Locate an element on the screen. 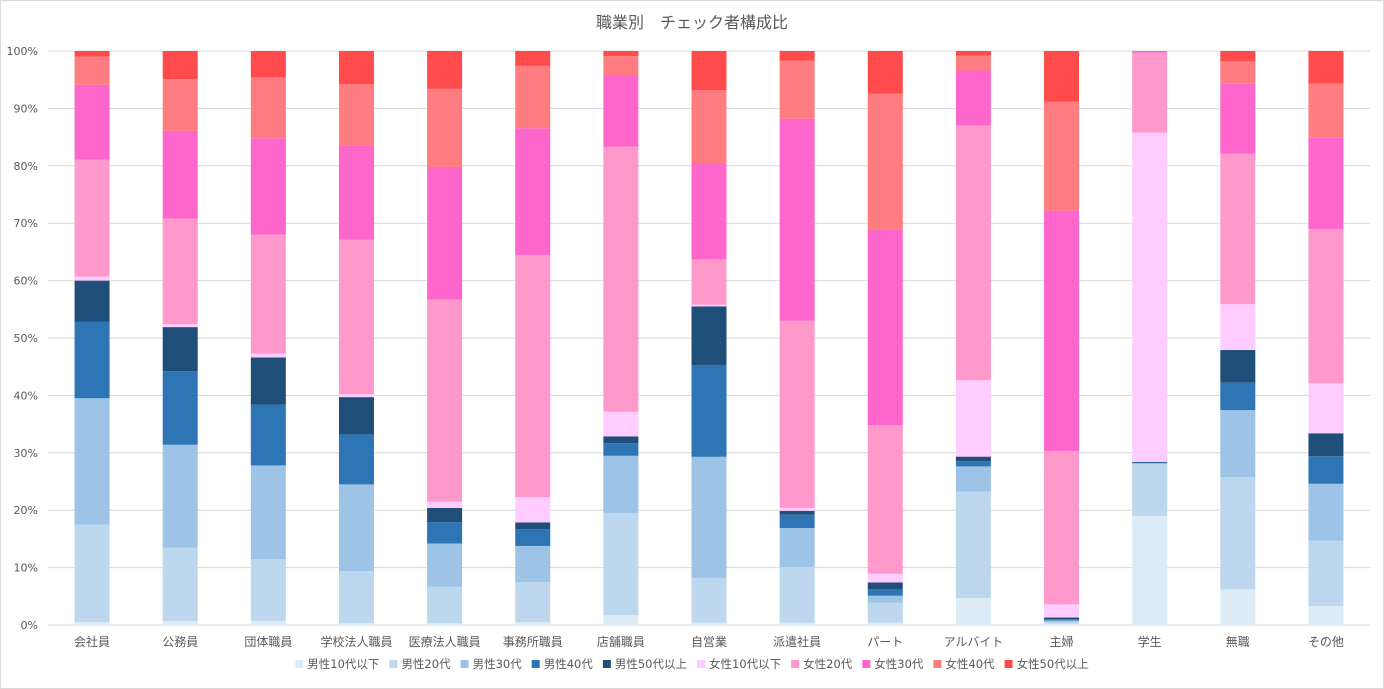 This screenshot has height=689, width=1384. legend-item: 女性30代 is located at coordinates (893, 664).